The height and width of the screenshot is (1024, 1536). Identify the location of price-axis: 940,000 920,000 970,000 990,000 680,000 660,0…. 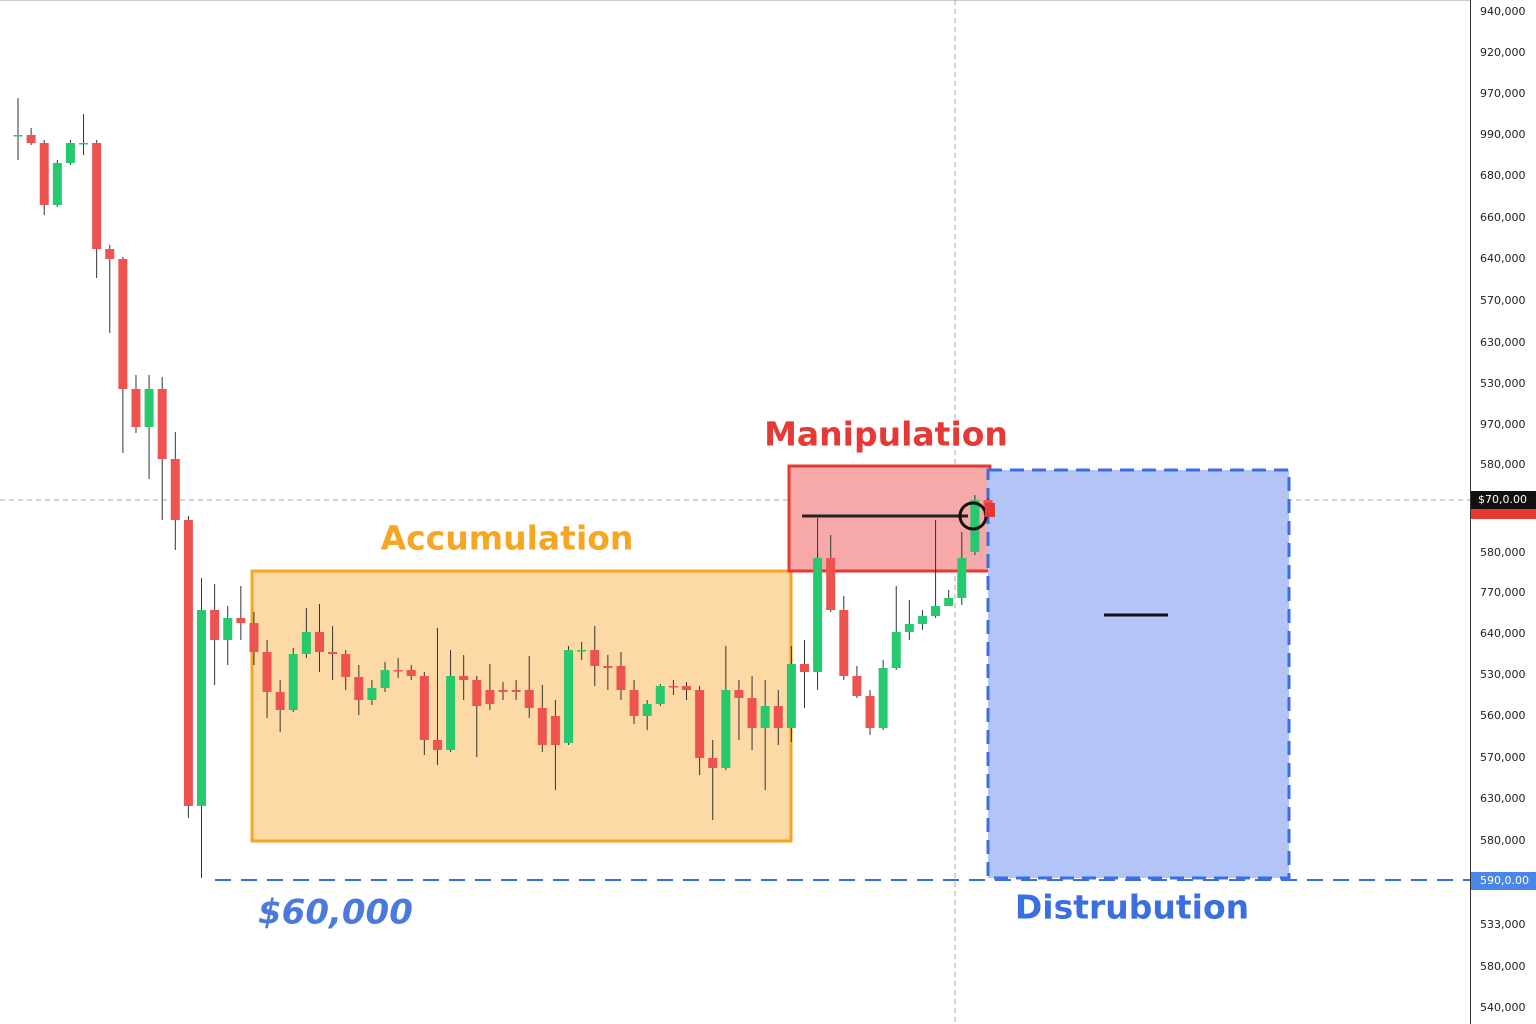
(1503, 509).